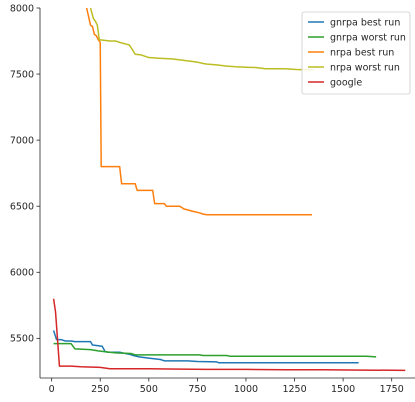 The image size is (415, 402). What do you see at coordinates (197, 389) in the screenshot?
I see `x-tick-label: 750` at bounding box center [197, 389].